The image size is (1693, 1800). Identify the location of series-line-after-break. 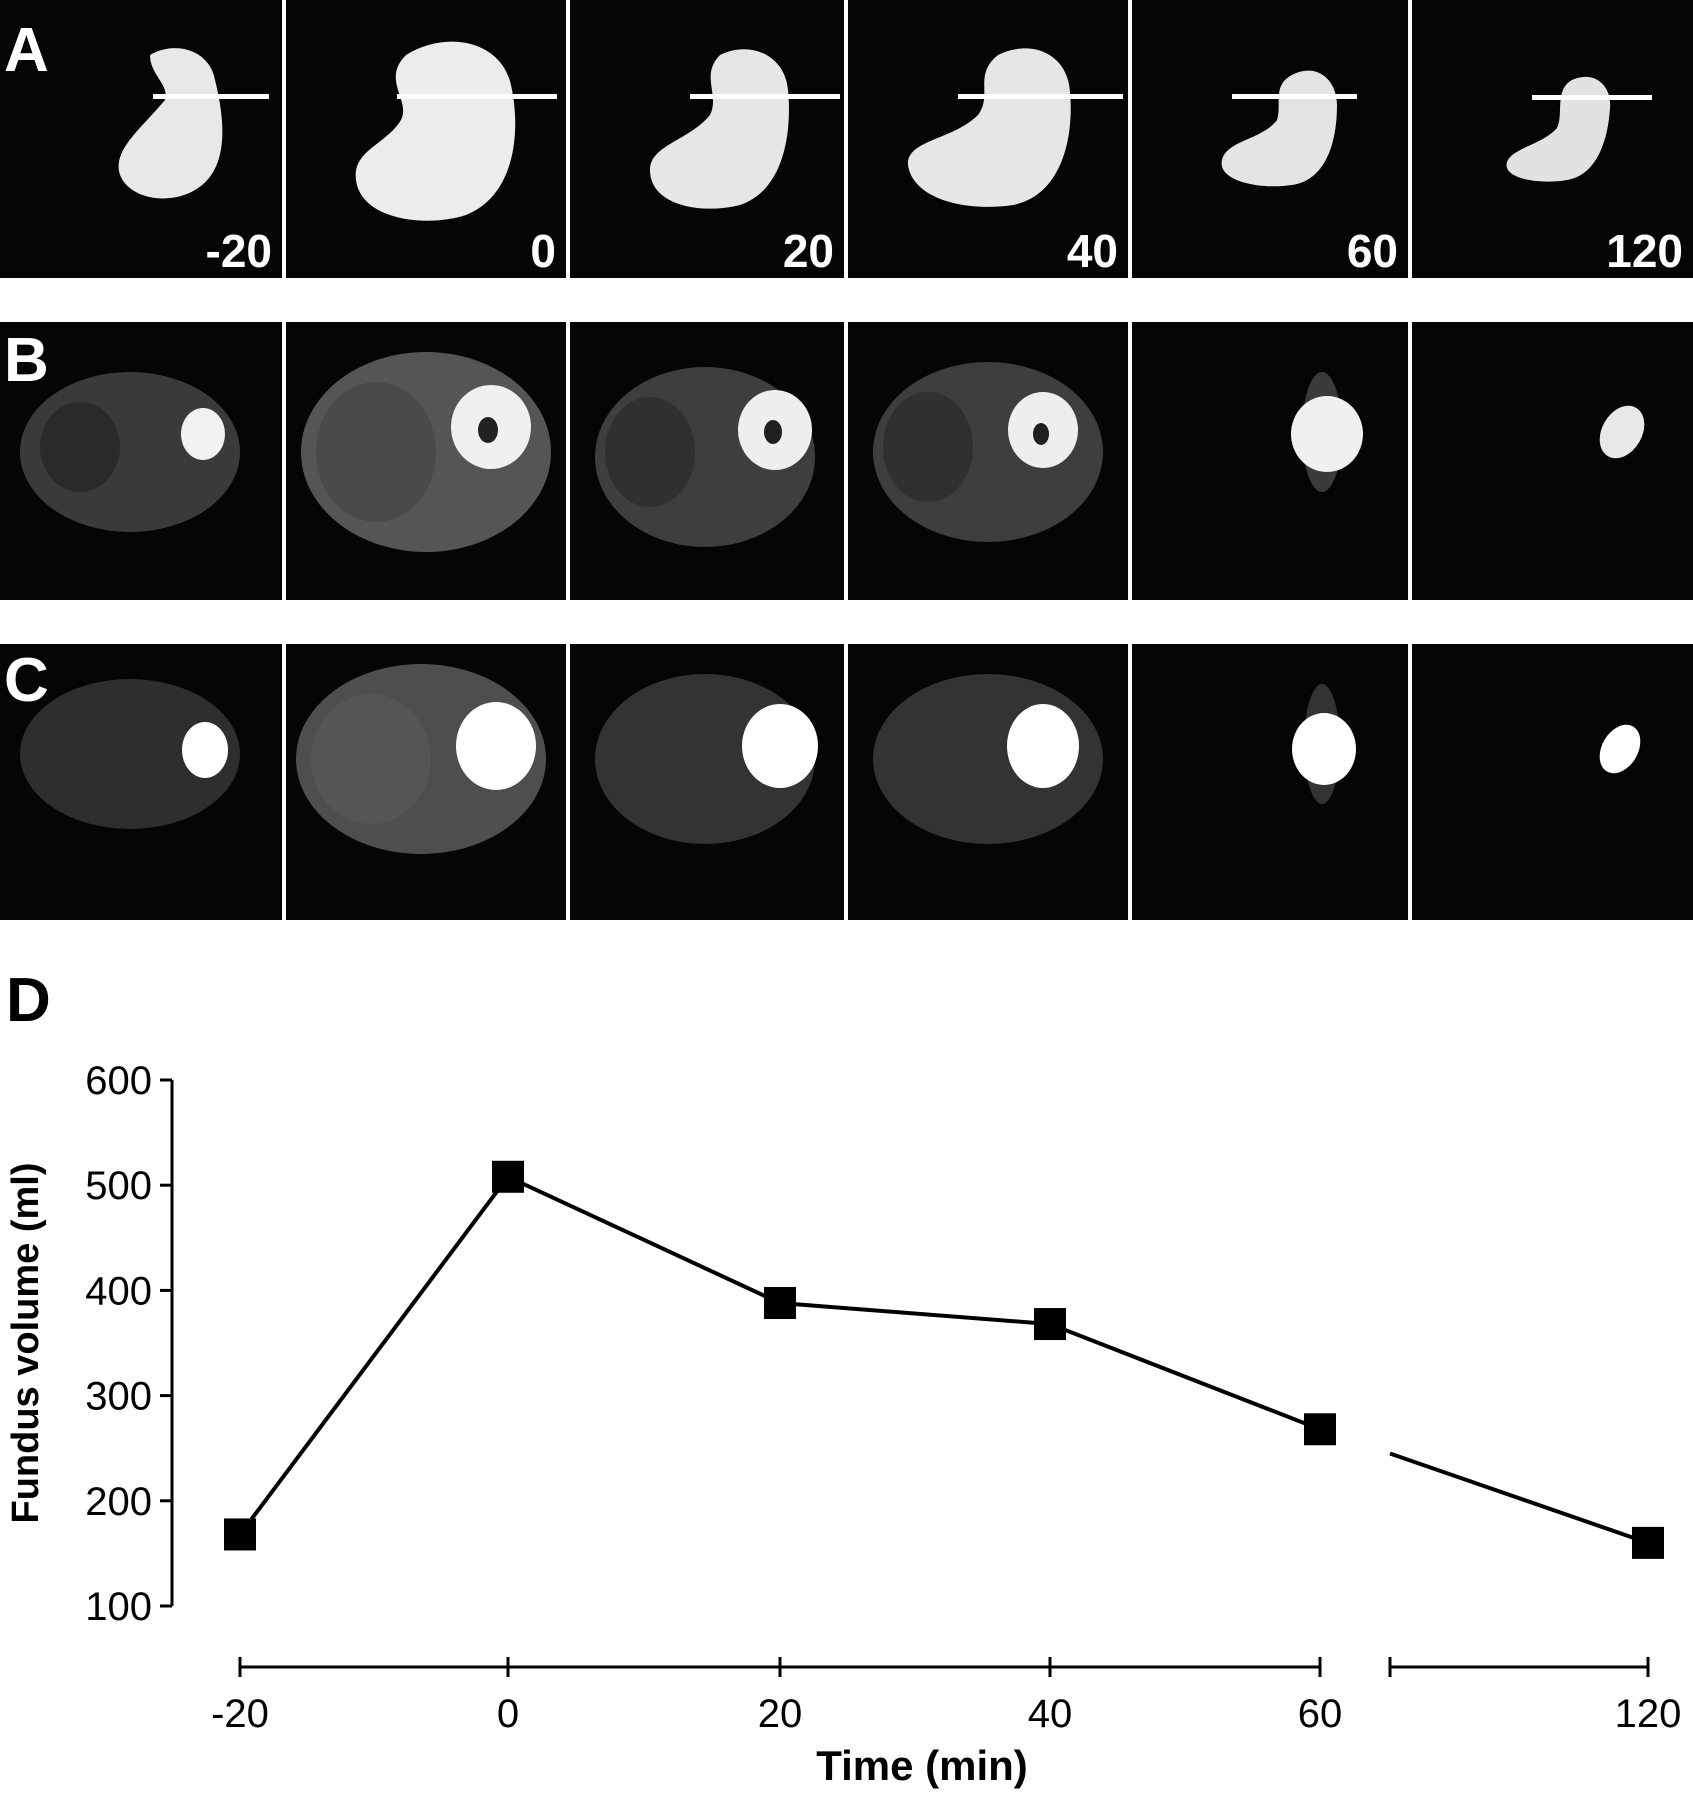
(1519, 1498).